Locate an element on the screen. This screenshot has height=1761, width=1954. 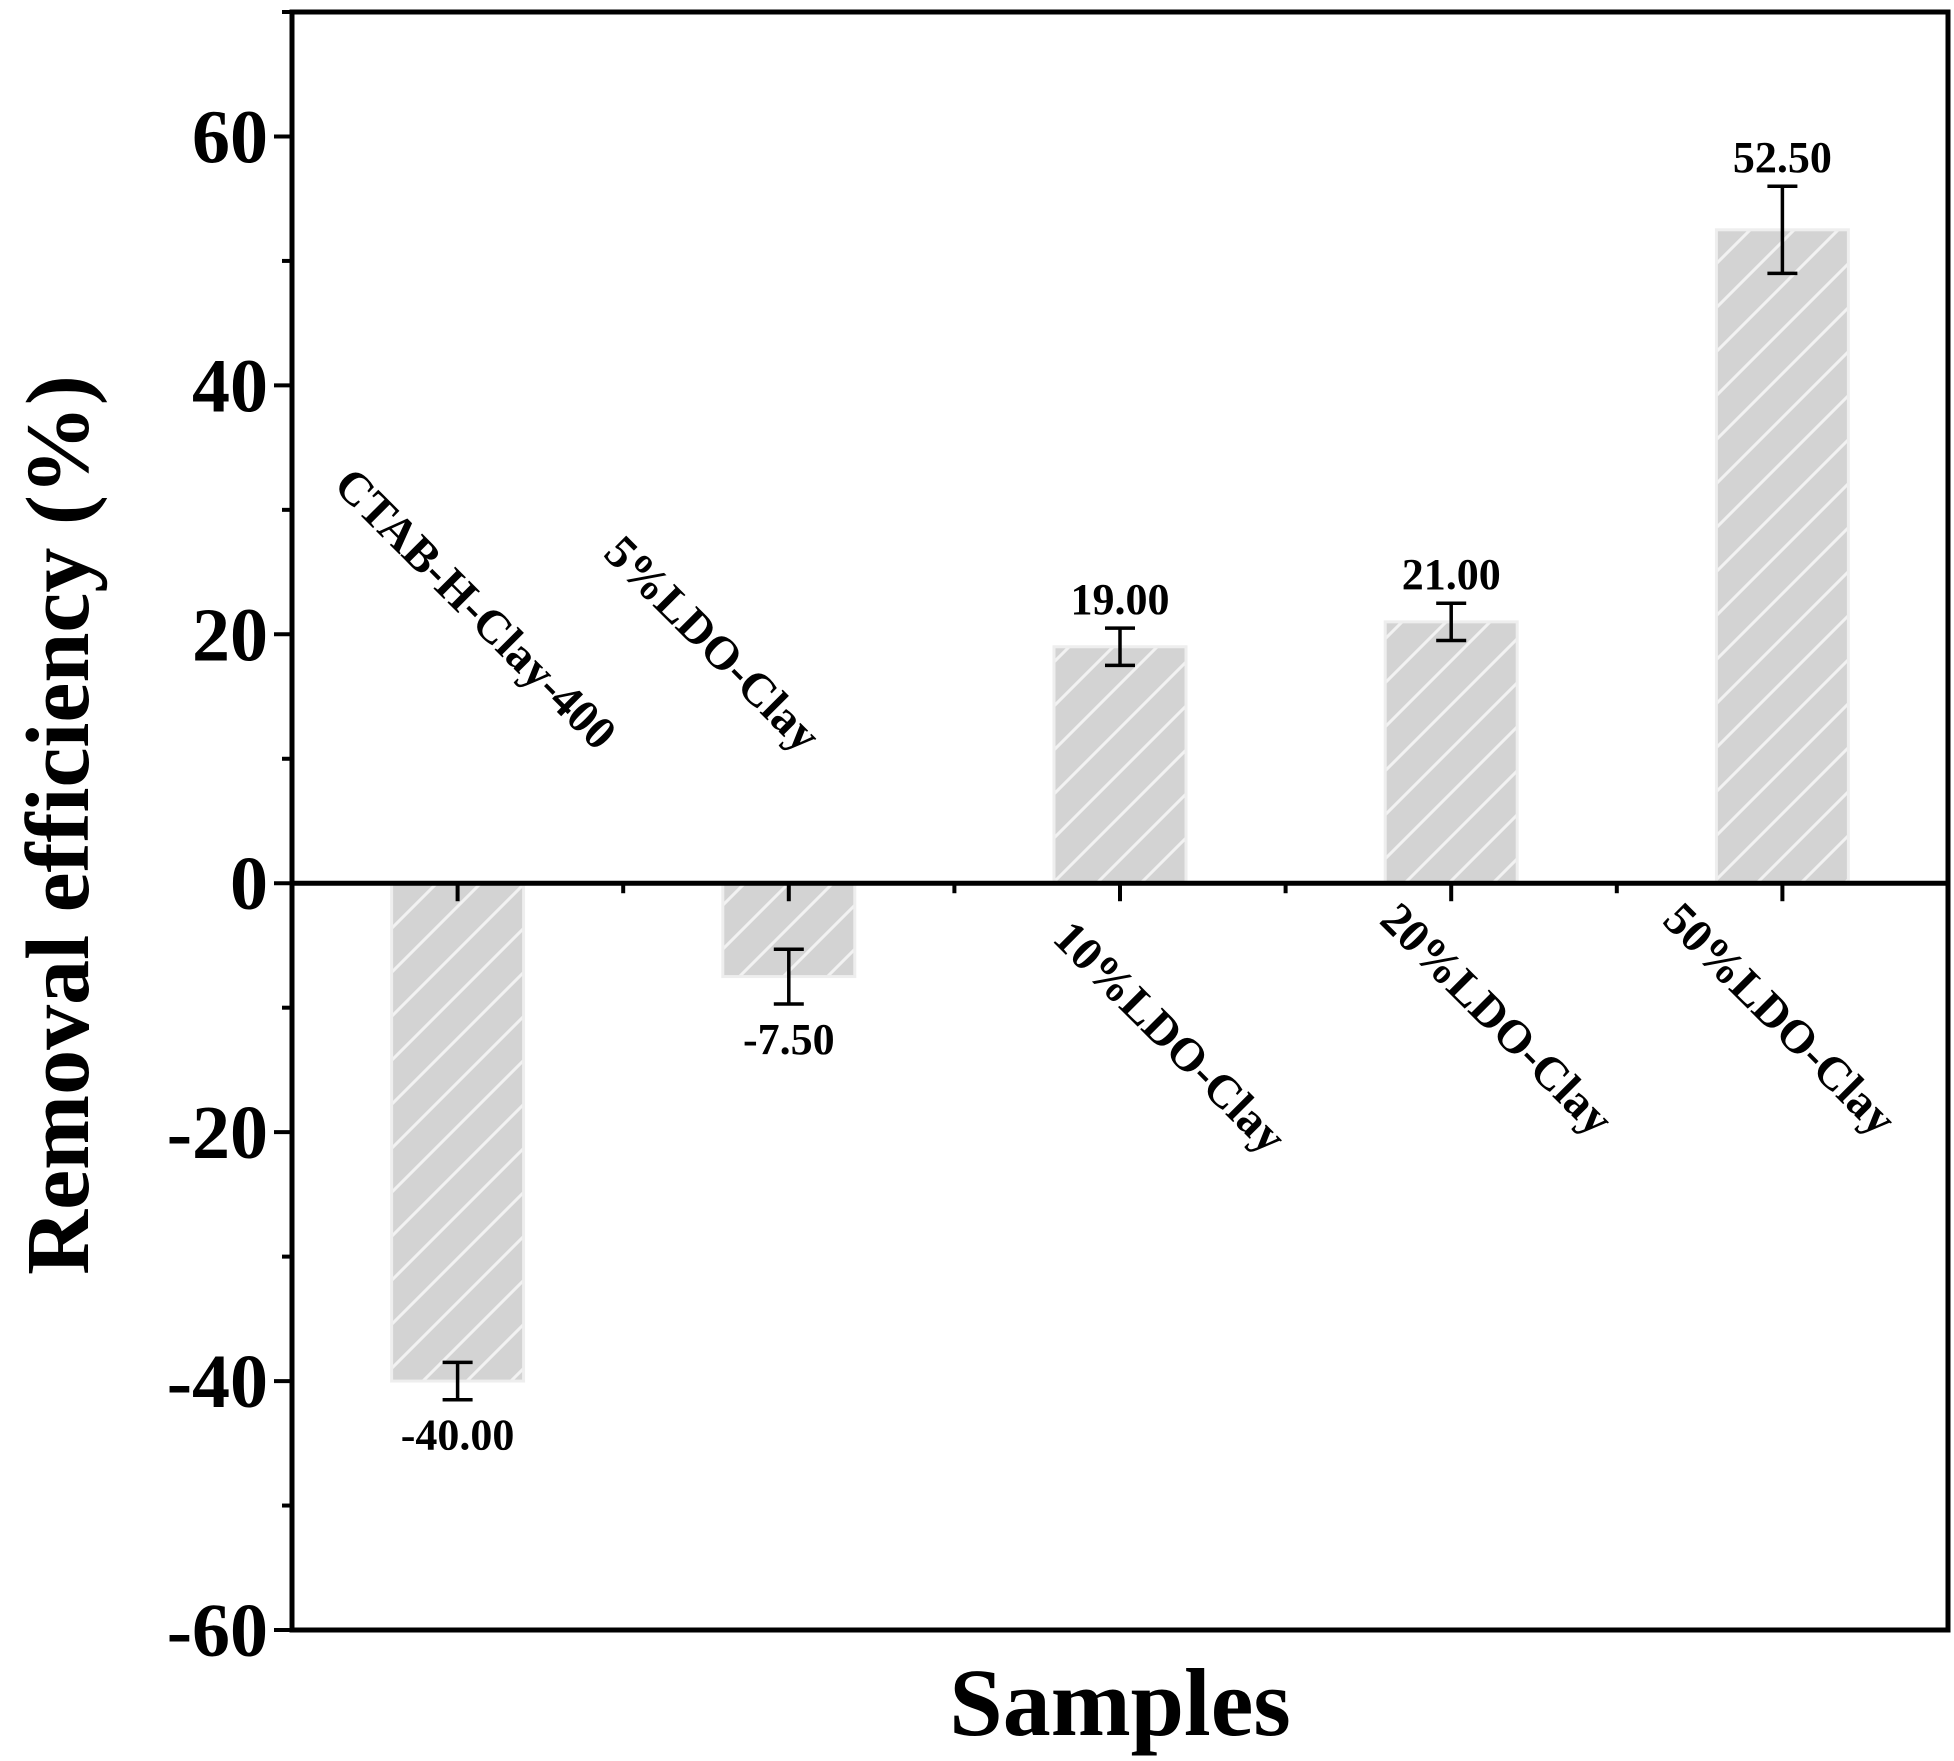
y-tick-label: 60 is located at coordinates (230, 137).